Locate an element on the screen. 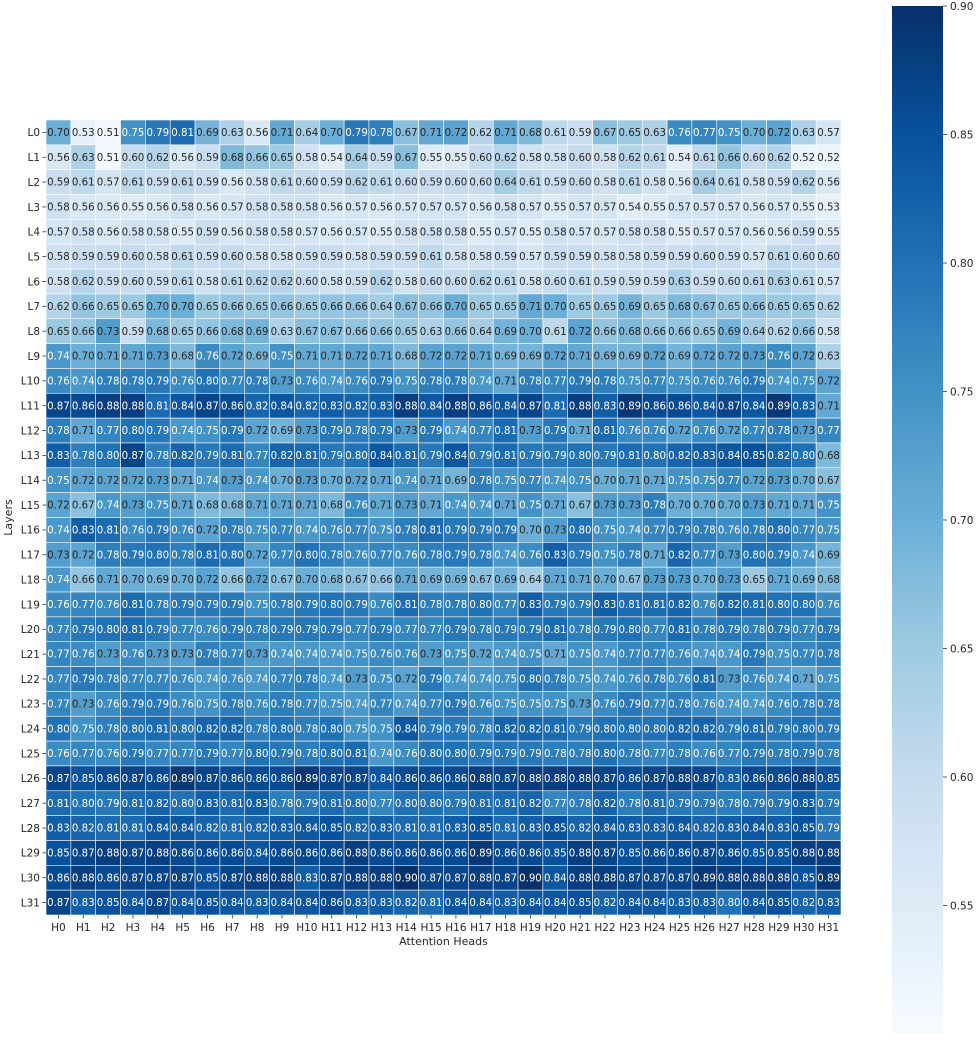 The height and width of the screenshot is (1044, 977). x-tick-label: H25 is located at coordinates (679, 928).